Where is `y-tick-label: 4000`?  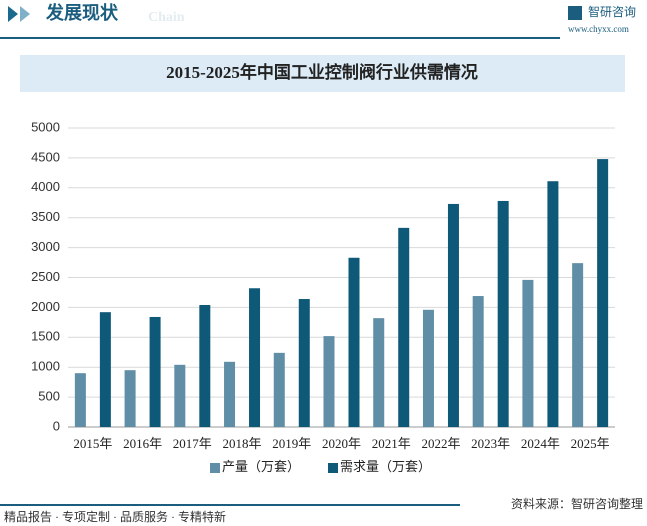 y-tick-label: 4000 is located at coordinates (45, 186).